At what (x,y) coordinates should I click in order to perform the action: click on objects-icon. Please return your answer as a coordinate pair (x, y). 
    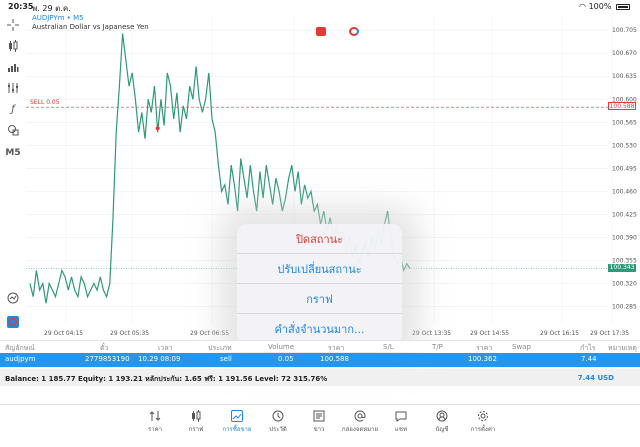
    Looking at the image, I should click on (13, 130).